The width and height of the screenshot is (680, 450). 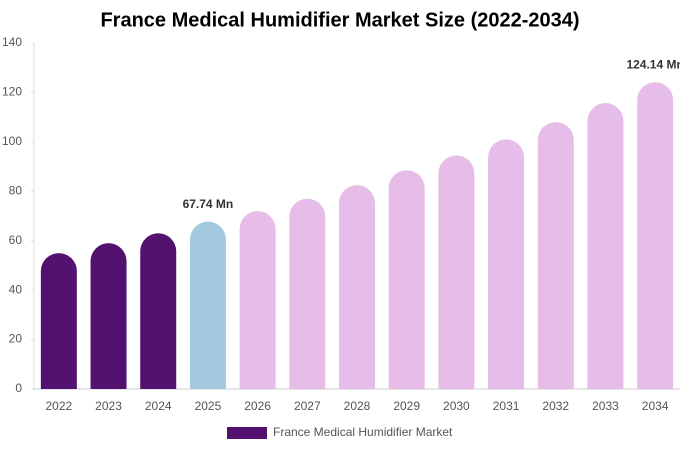 I want to click on x-tick-label: 2033, so click(x=605, y=406).